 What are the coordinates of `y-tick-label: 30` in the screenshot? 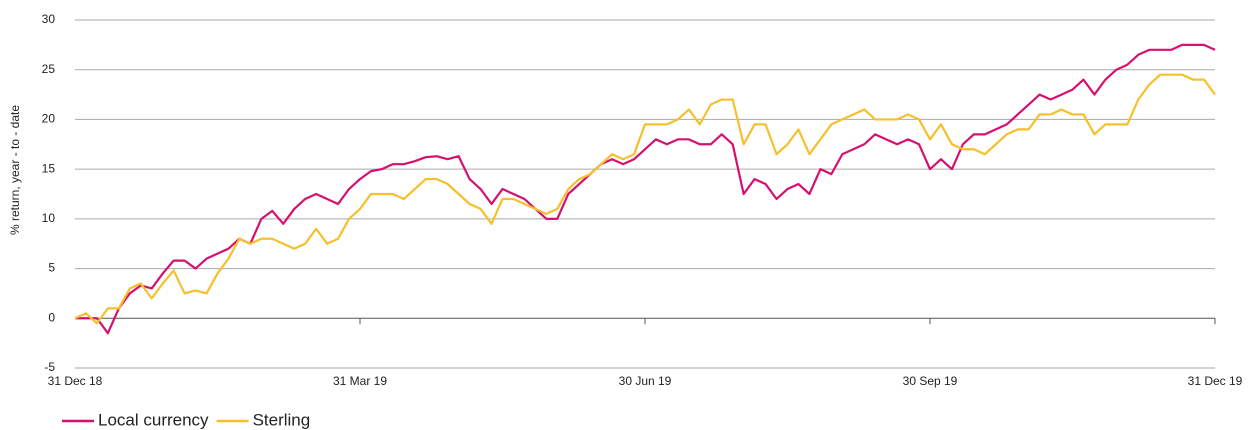 It's located at (49, 19).